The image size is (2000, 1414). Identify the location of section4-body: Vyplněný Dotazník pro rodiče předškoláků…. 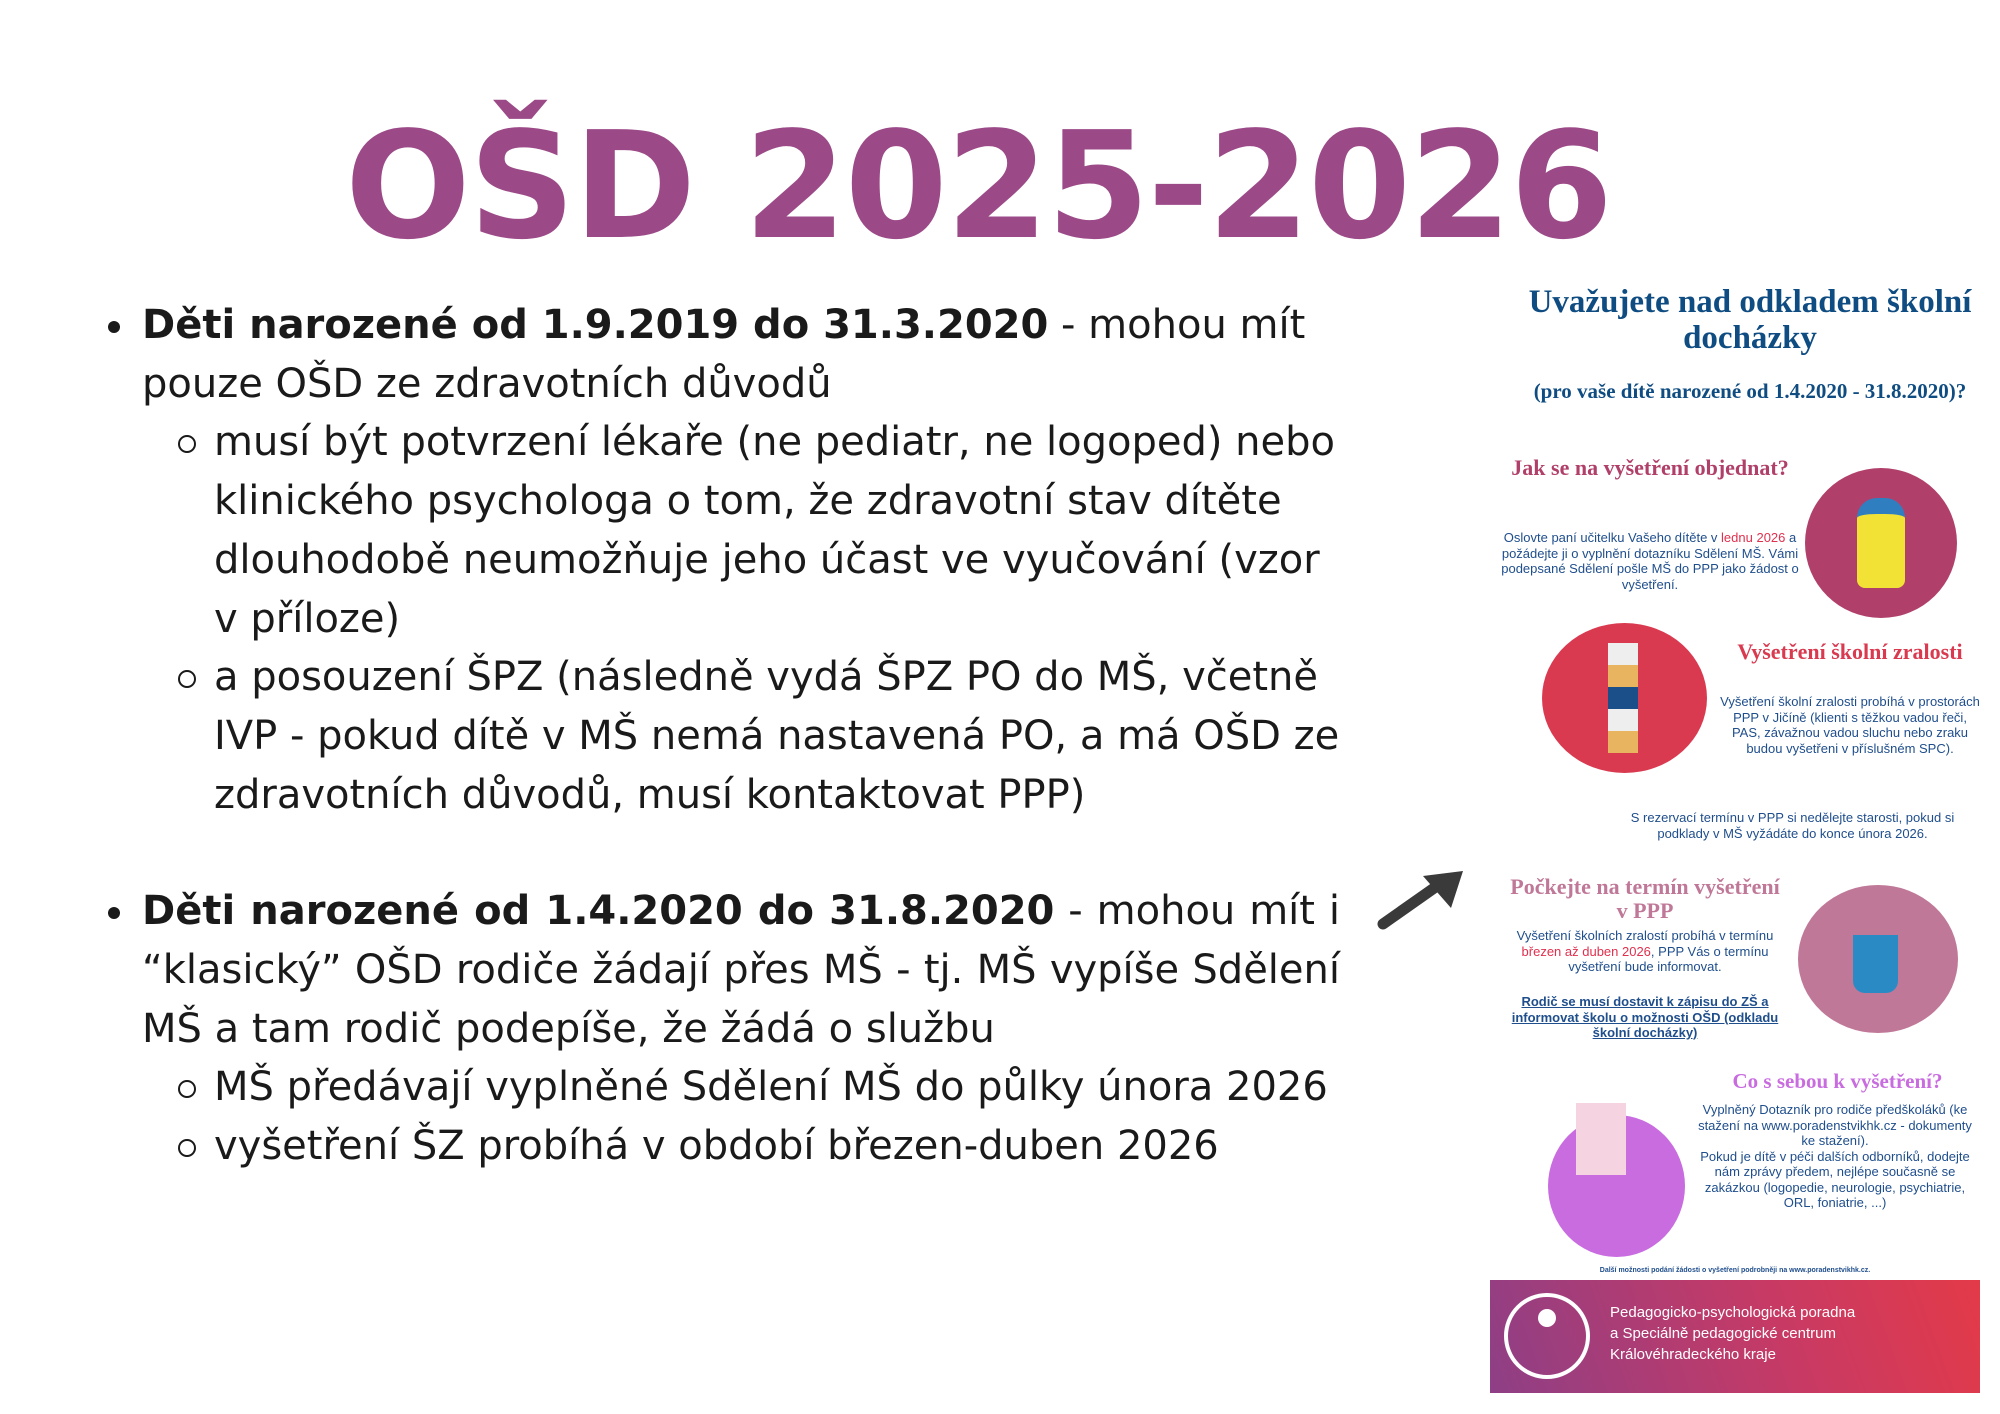
(1835, 1156).